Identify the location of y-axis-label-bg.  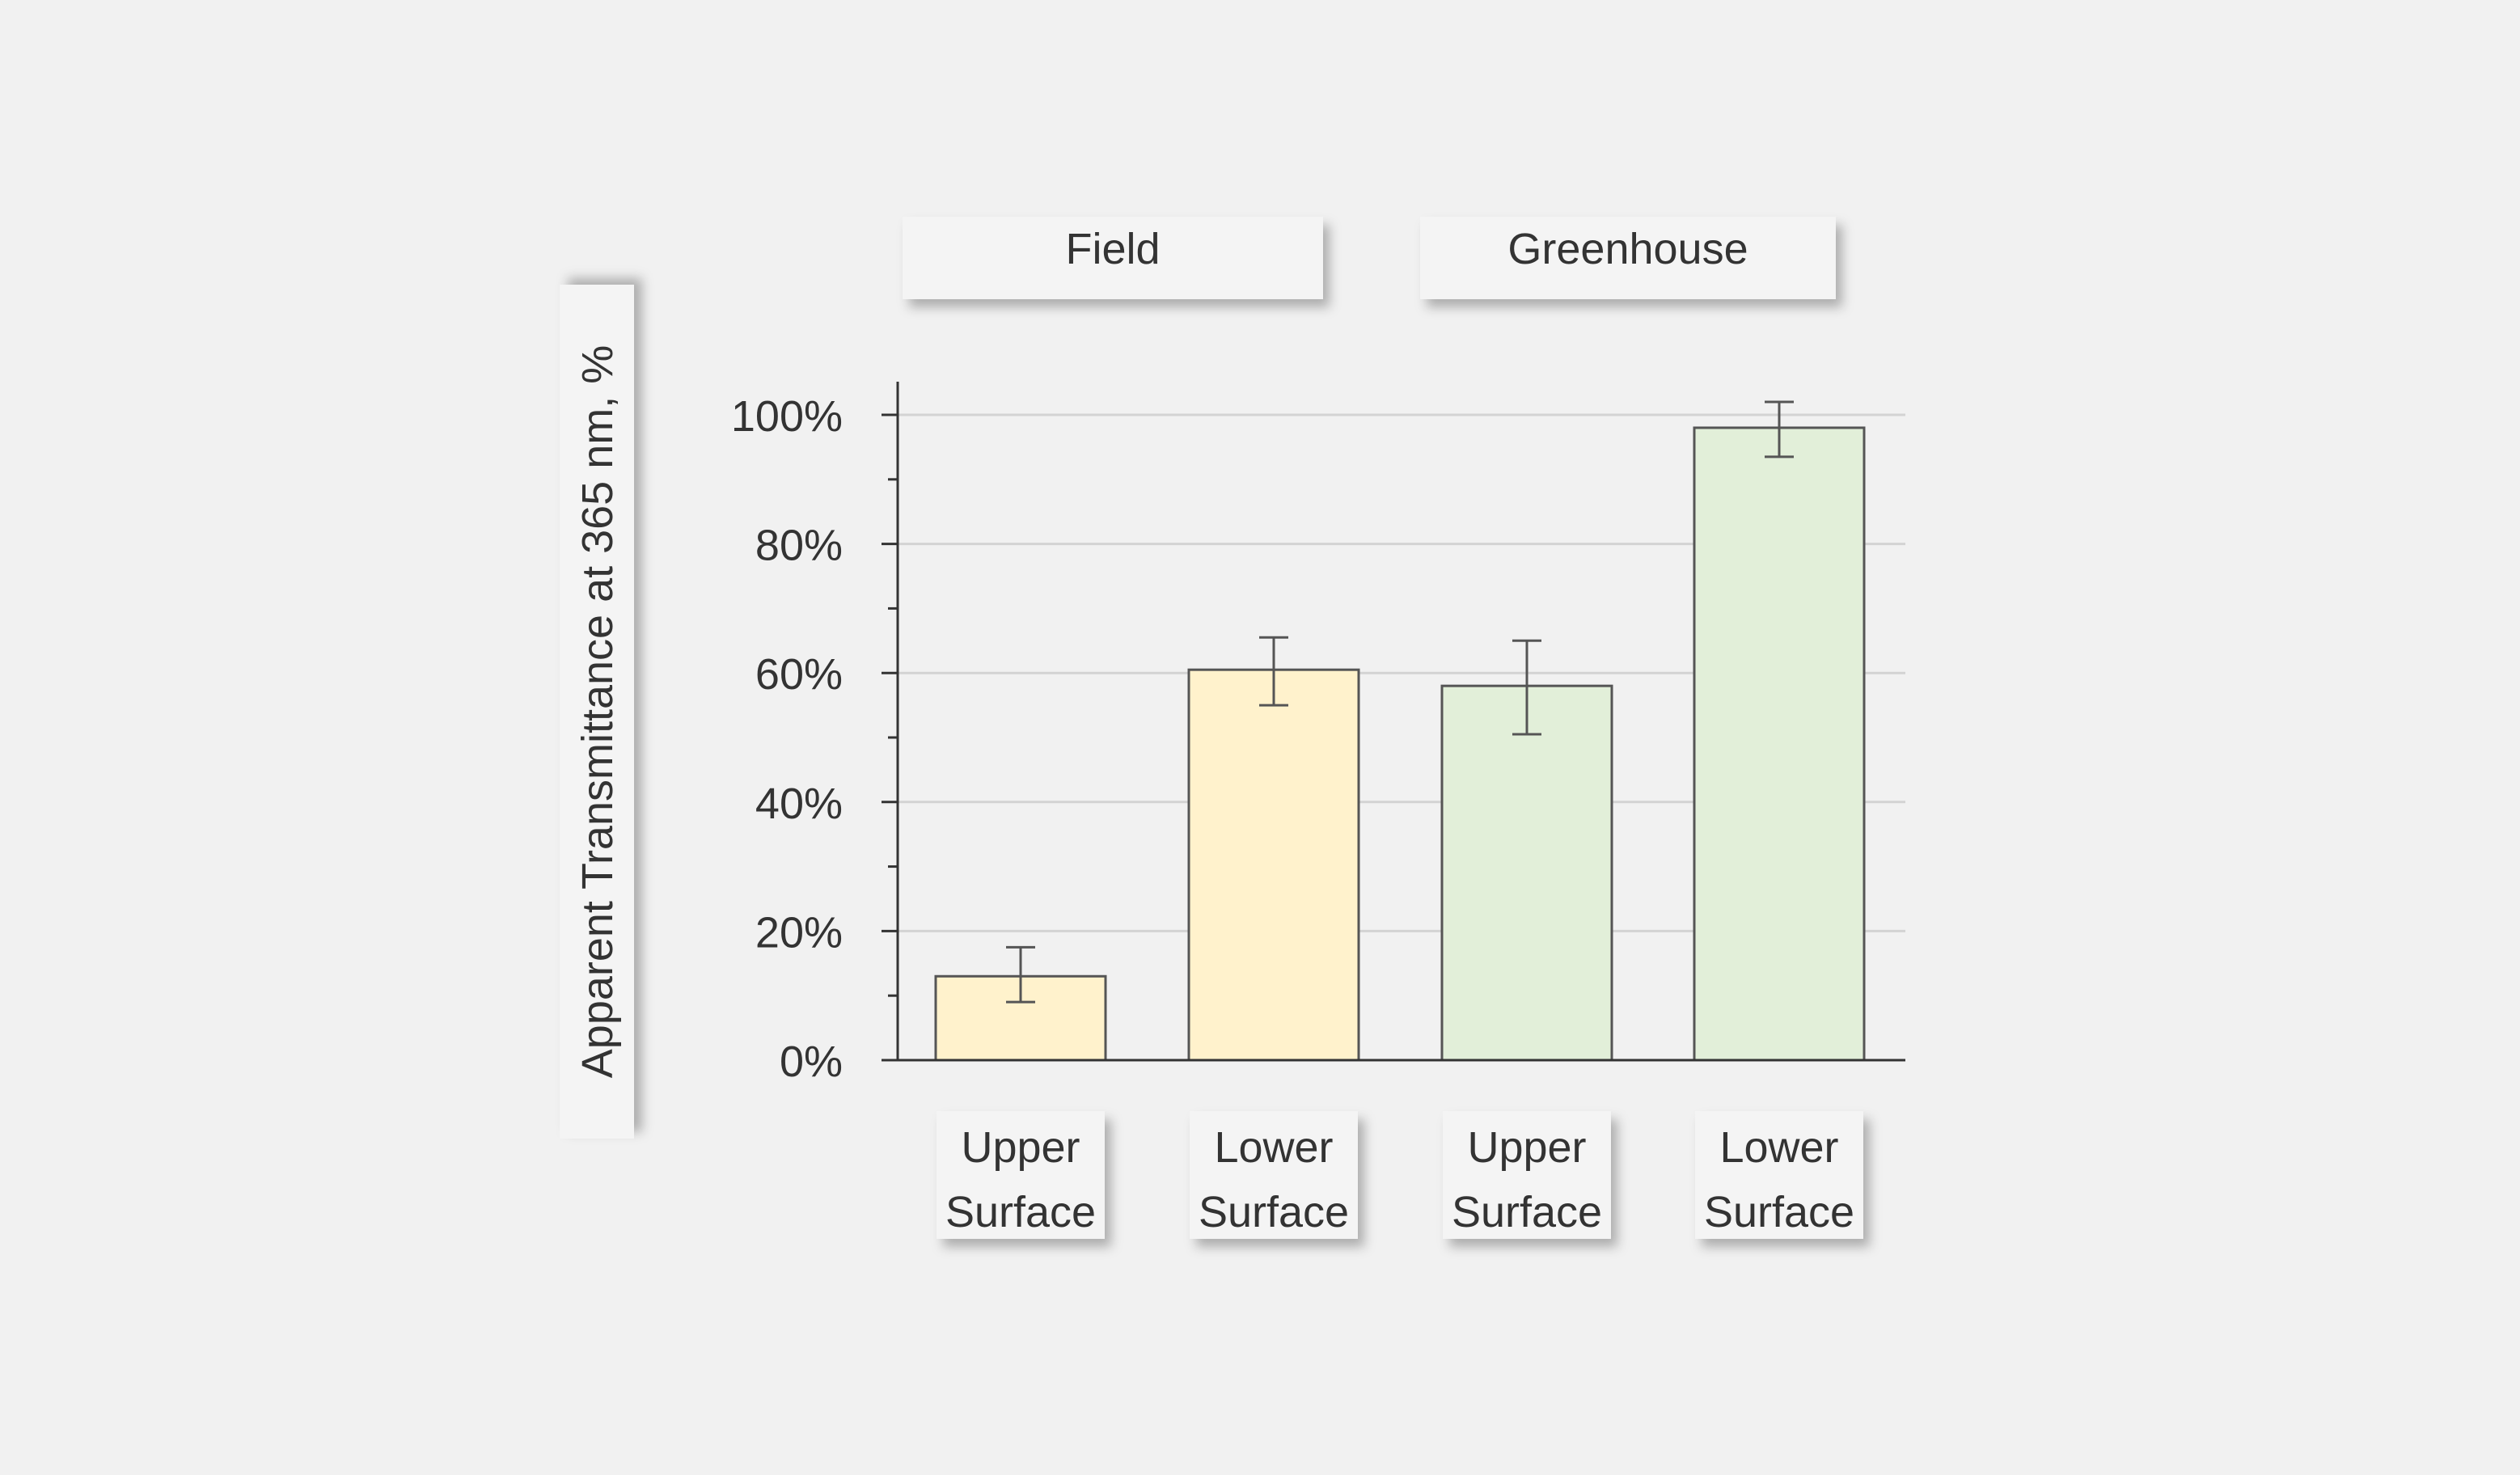
(597, 712).